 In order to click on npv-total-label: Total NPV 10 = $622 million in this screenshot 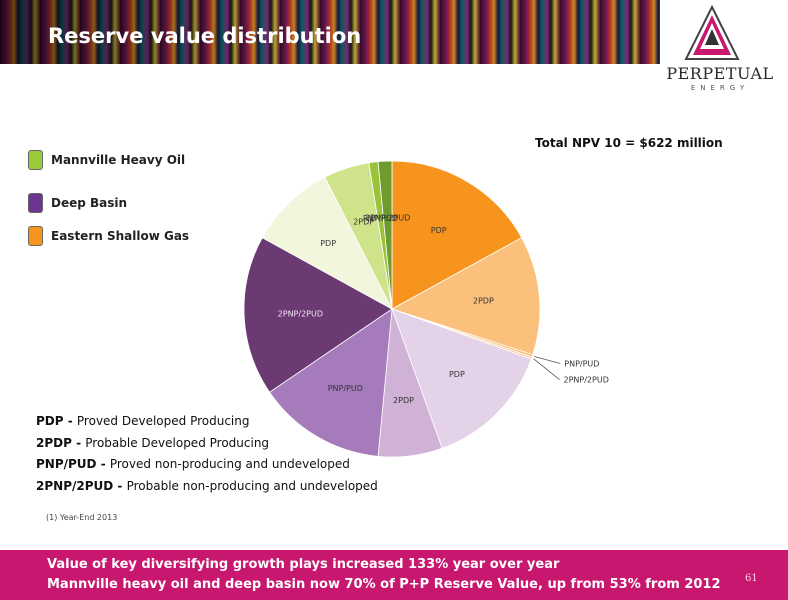, I will do `click(629, 143)`.